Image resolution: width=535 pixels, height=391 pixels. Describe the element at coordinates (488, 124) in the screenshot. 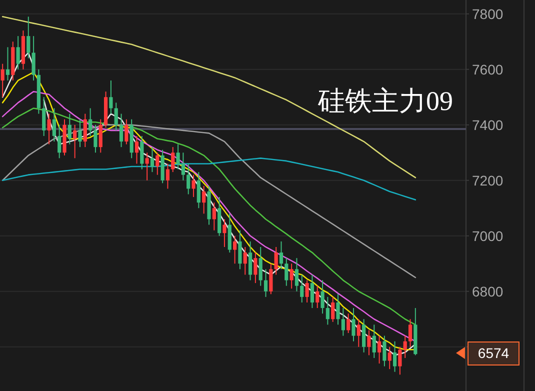

I see `y-tick-label: 7400` at that location.